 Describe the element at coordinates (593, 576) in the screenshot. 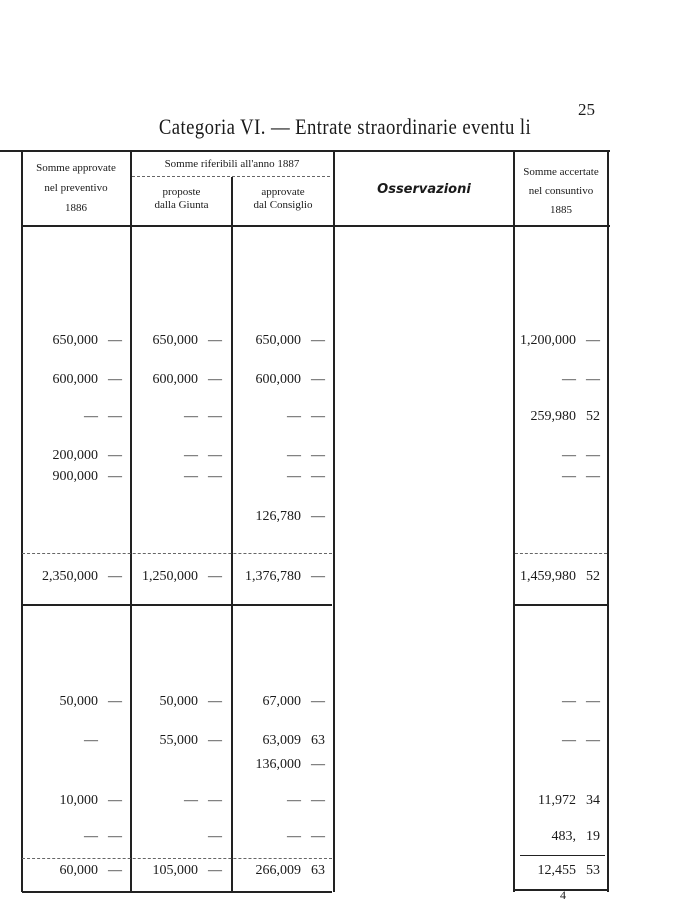

I see `cell-cents: 52` at that location.